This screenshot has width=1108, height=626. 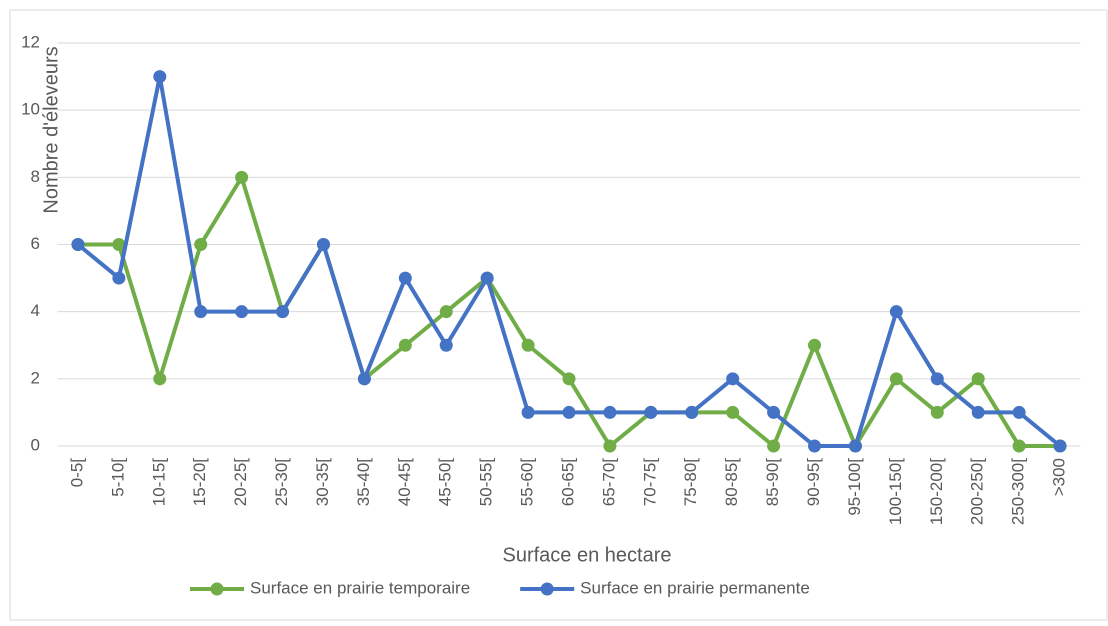 What do you see at coordinates (567, 482) in the screenshot?
I see `x-tick-label: 60-65[` at bounding box center [567, 482].